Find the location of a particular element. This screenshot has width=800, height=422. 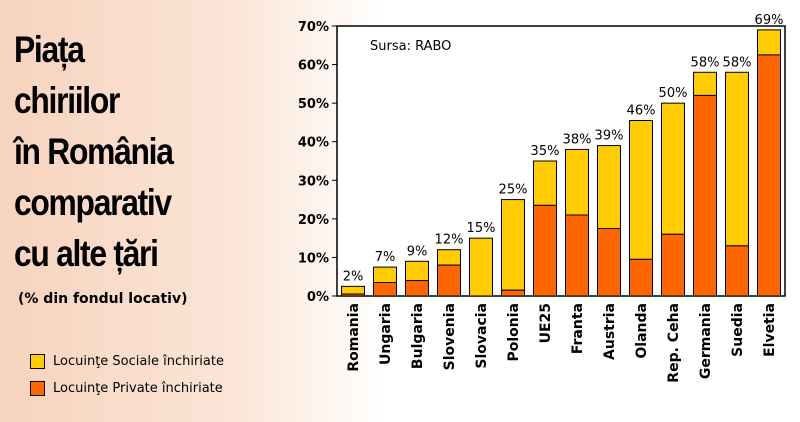

title-line: comparativ is located at coordinates (93, 202).